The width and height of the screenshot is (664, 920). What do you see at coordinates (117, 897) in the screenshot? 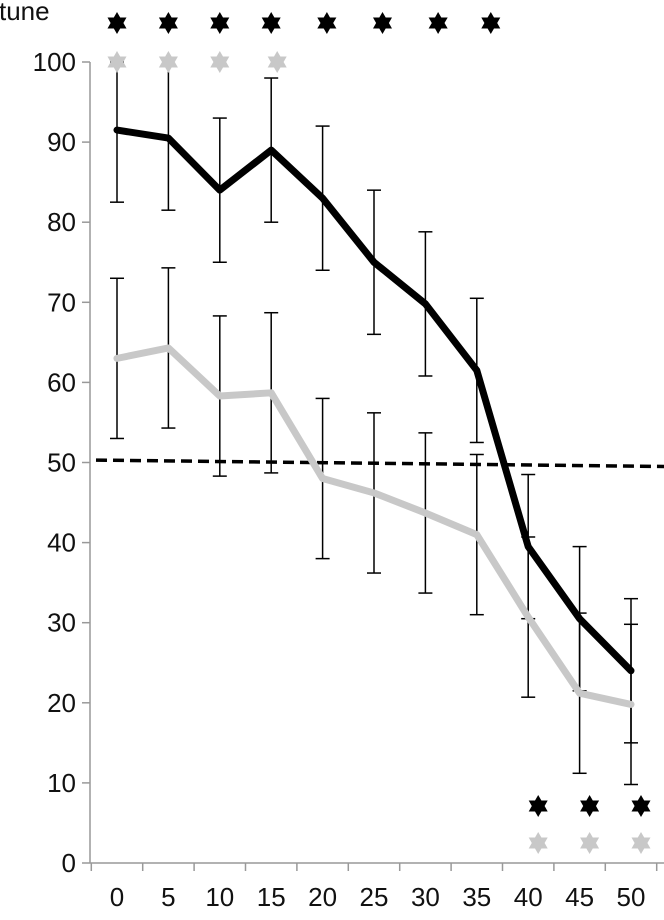
I see `x-tick-label: 0` at bounding box center [117, 897].